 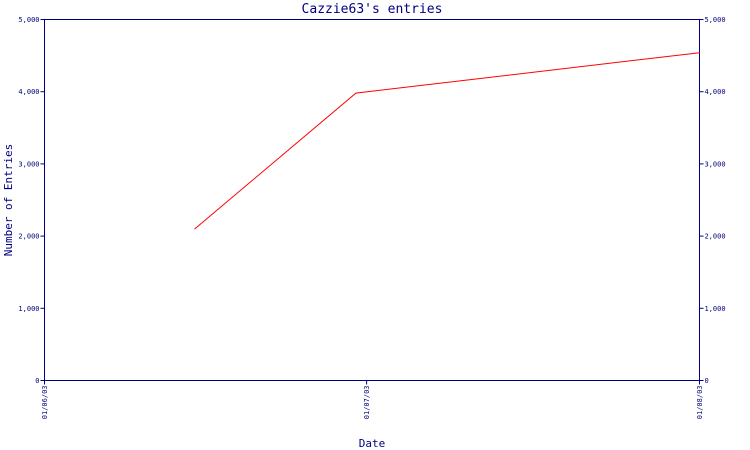 What do you see at coordinates (45, 403) in the screenshot?
I see `x-tick-label: 01/06/03` at bounding box center [45, 403].